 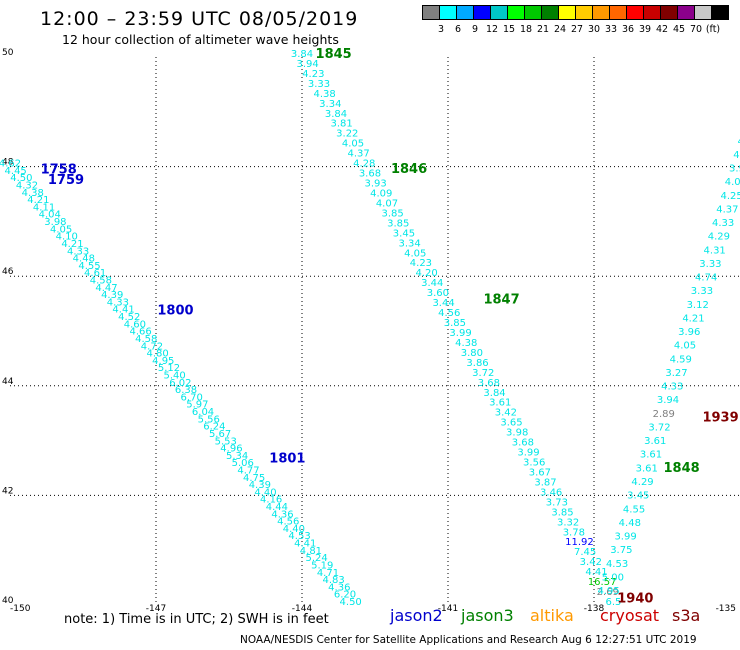 I want to click on wave-height-value: 4.10, so click(x=67, y=237).